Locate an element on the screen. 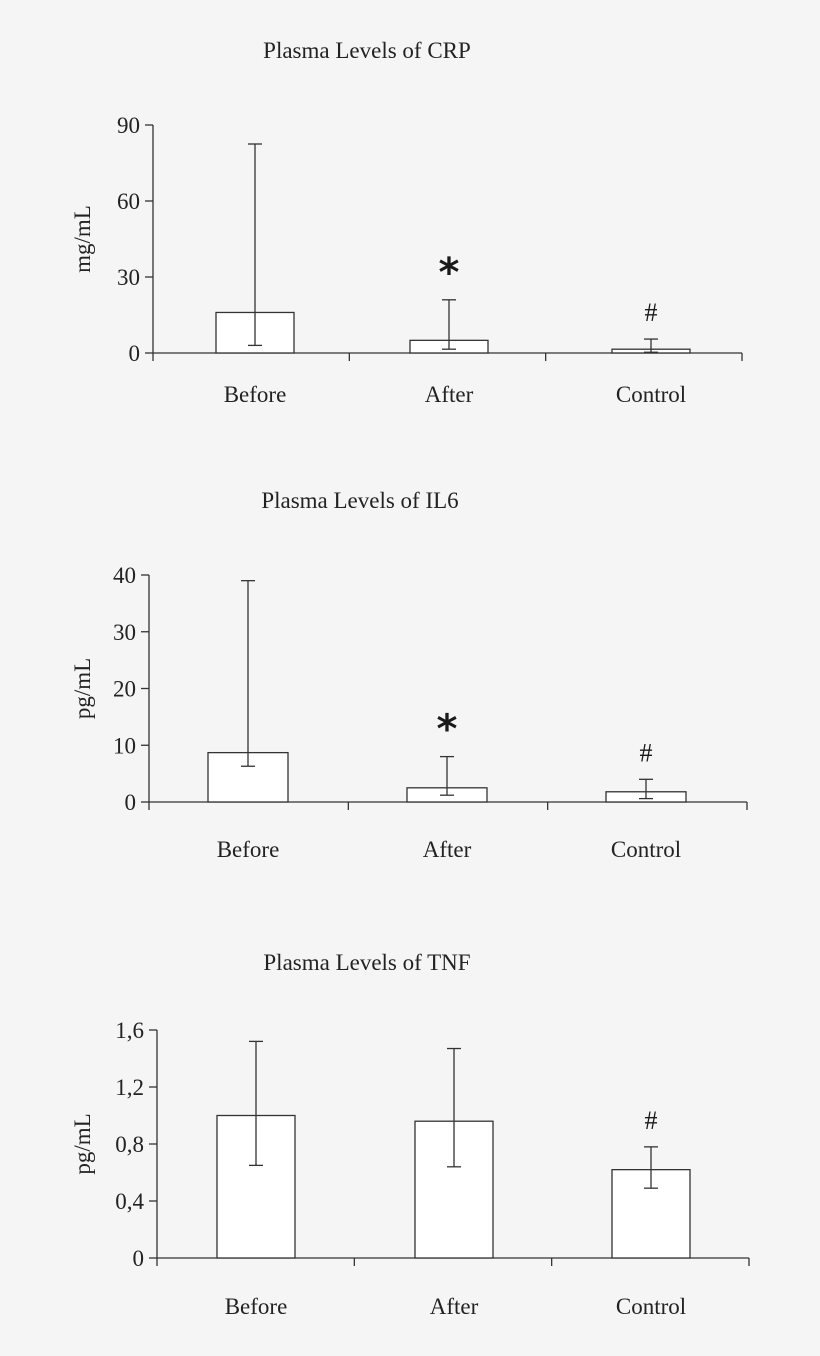  chart-3-y-tick-label: 1,2 is located at coordinates (129, 1087).